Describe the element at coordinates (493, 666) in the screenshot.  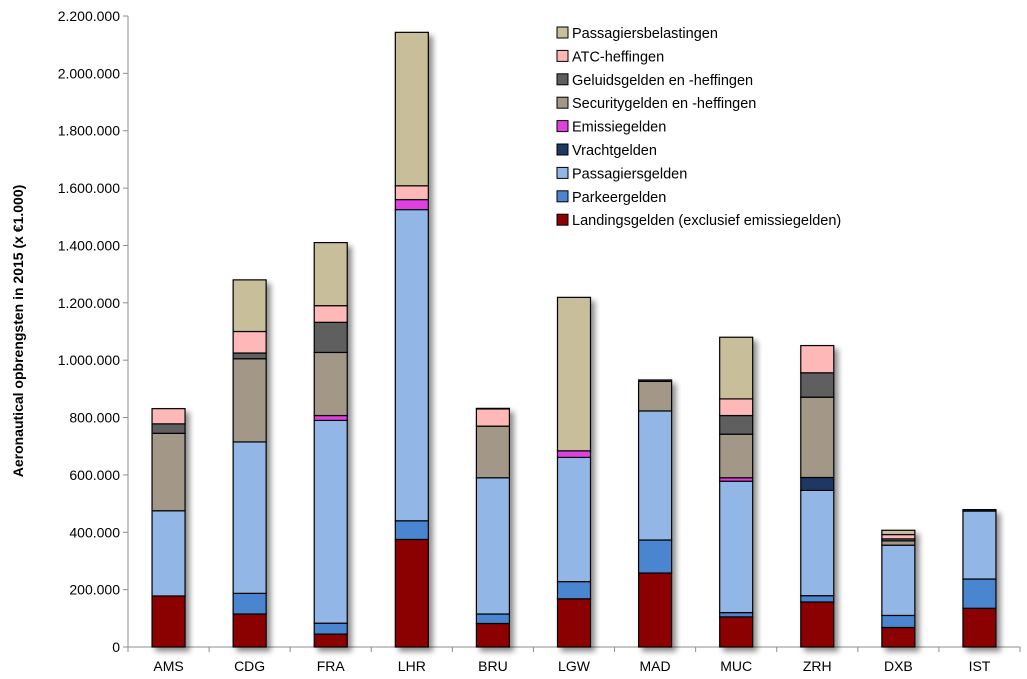
I see `x-tick-label: BRU` at that location.